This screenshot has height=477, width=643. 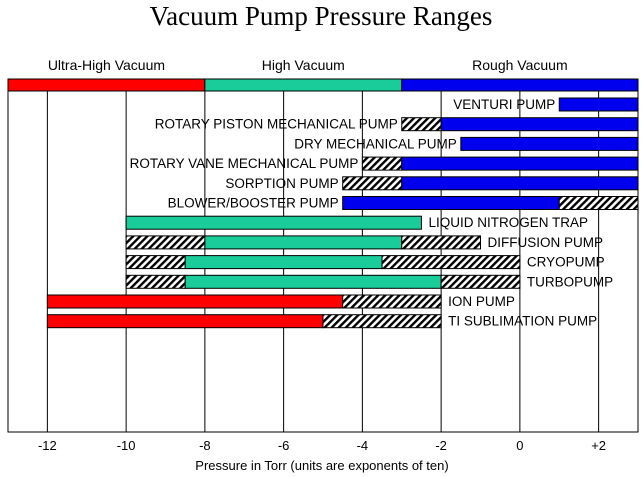 What do you see at coordinates (276, 124) in the screenshot?
I see `pump-label-rotary-piston: ROTARY PISTON MECHANICAL PUMP` at bounding box center [276, 124].